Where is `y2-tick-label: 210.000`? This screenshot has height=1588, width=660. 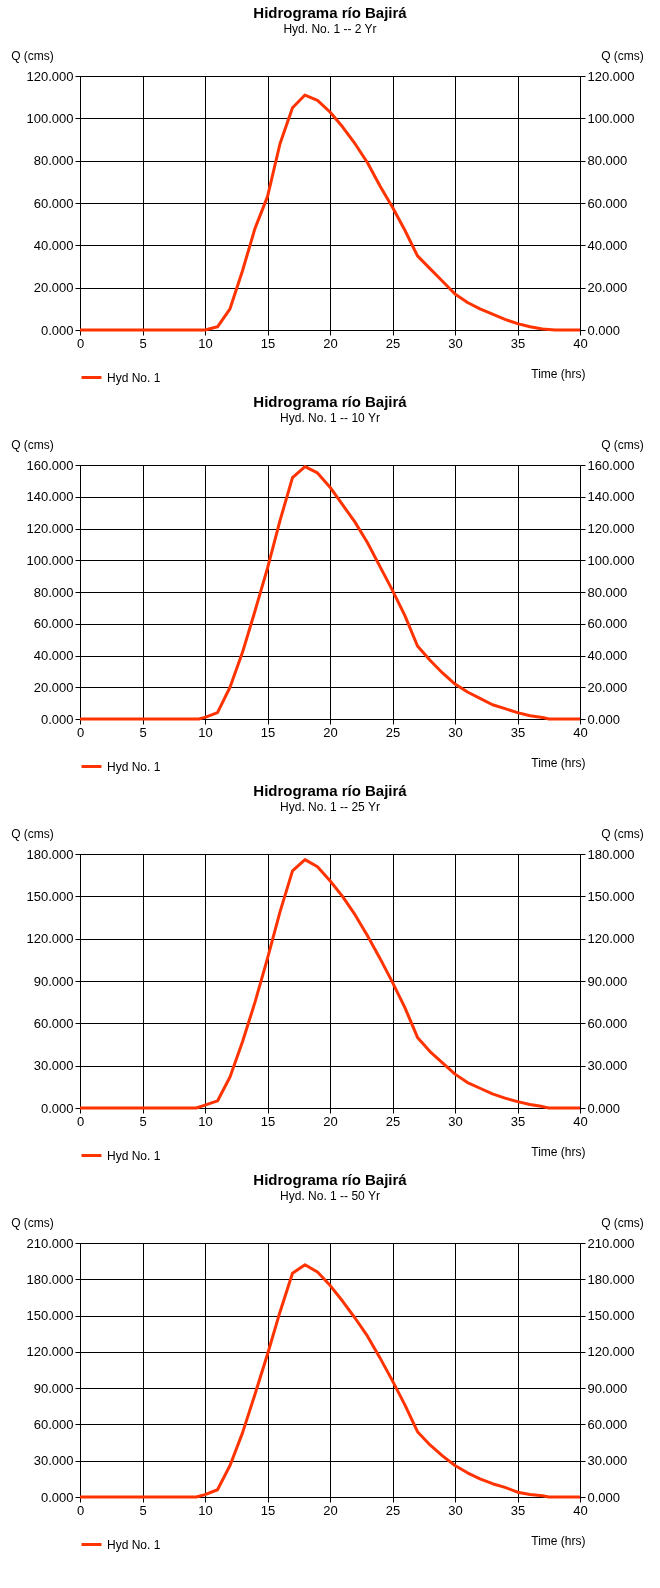
y2-tick-label: 210.000 is located at coordinates (611, 1243).